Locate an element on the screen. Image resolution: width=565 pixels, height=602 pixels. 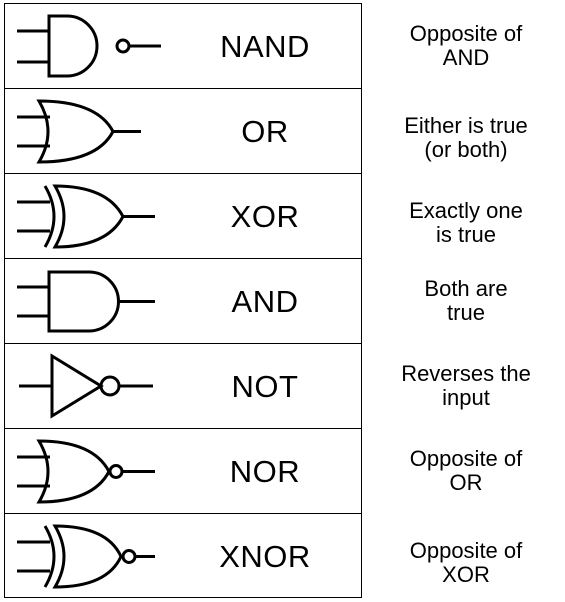
not-gate-icon is located at coordinates (86, 386).